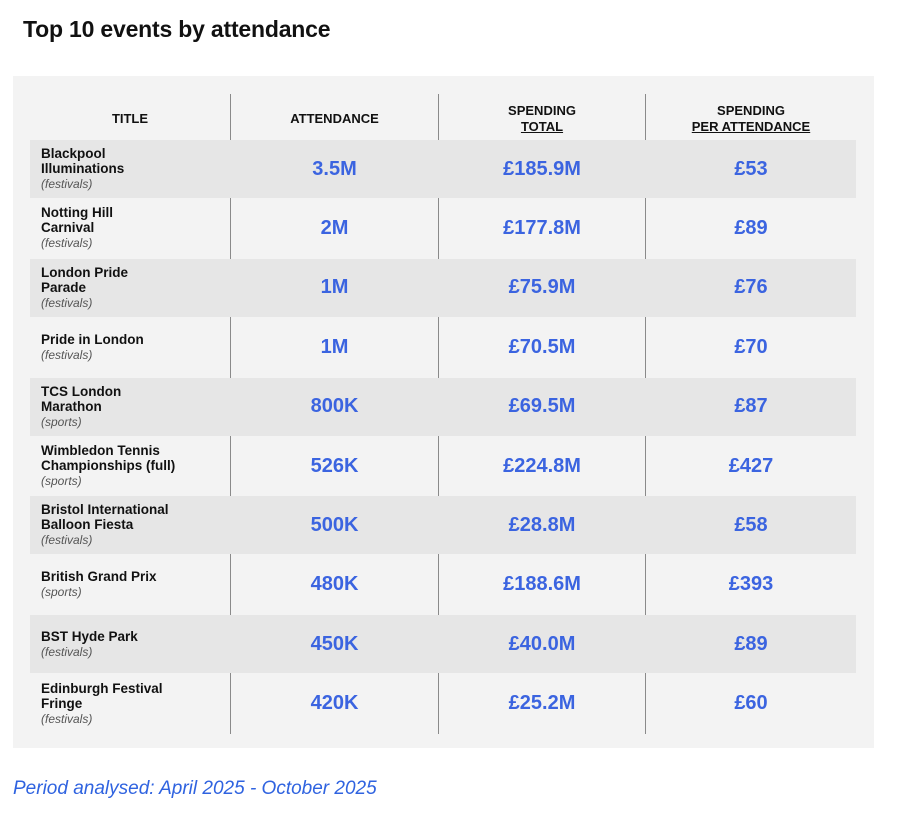  Describe the element at coordinates (542, 126) in the screenshot. I see `header-spending-line2: TOTAL` at that location.